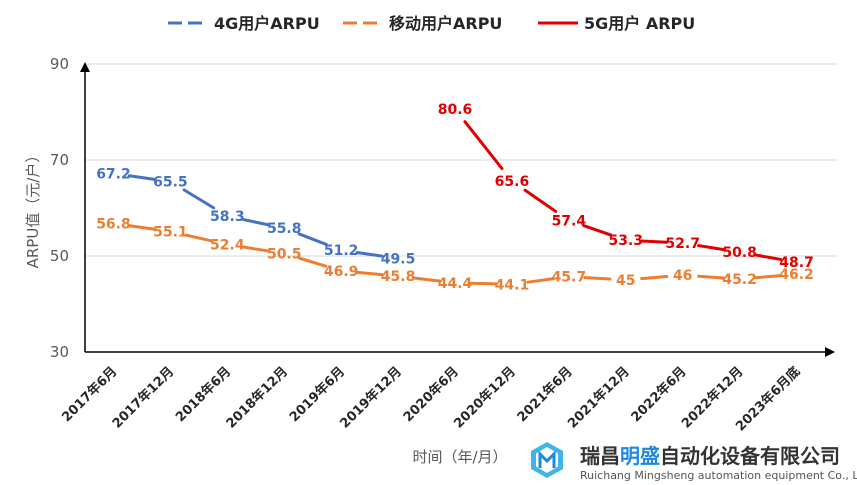  I want to click on company-name-highlight: 明盛, so click(640, 456).